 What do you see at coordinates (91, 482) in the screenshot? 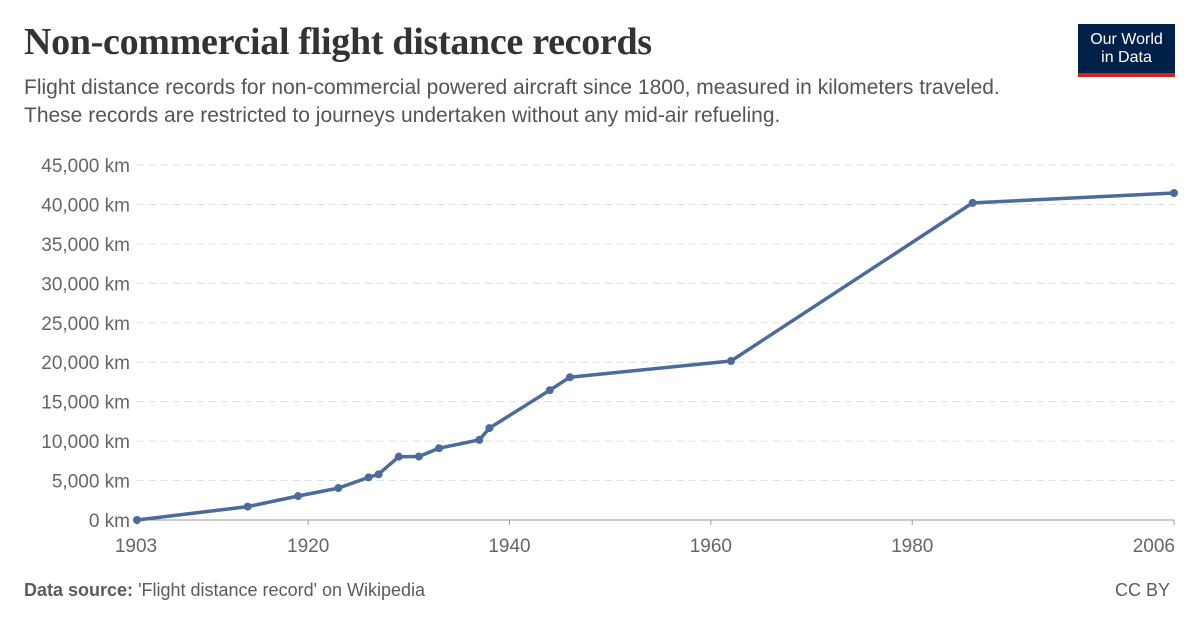
I see `y-tick-label: 5,000 km` at bounding box center [91, 482].